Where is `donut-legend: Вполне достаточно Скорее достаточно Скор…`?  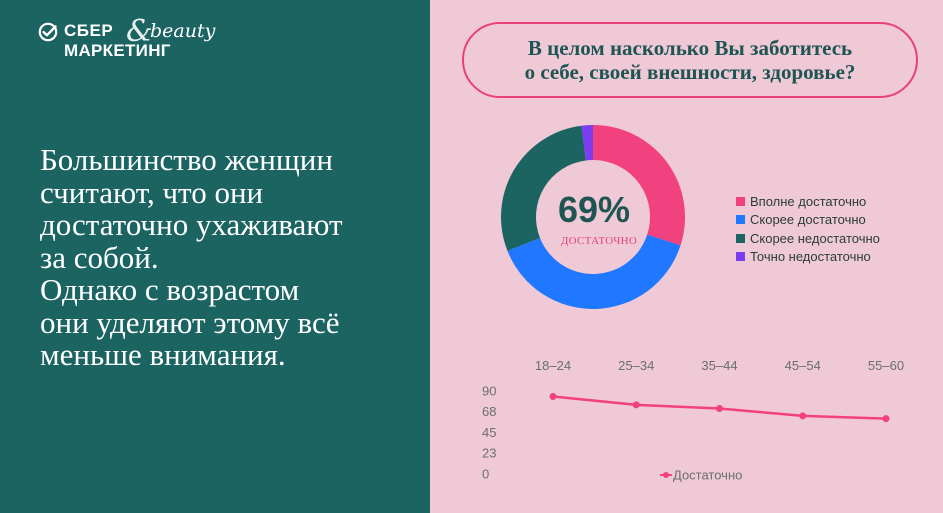
donut-legend: Вполне достаточно Скорее достаточно Скор… is located at coordinates (808, 229).